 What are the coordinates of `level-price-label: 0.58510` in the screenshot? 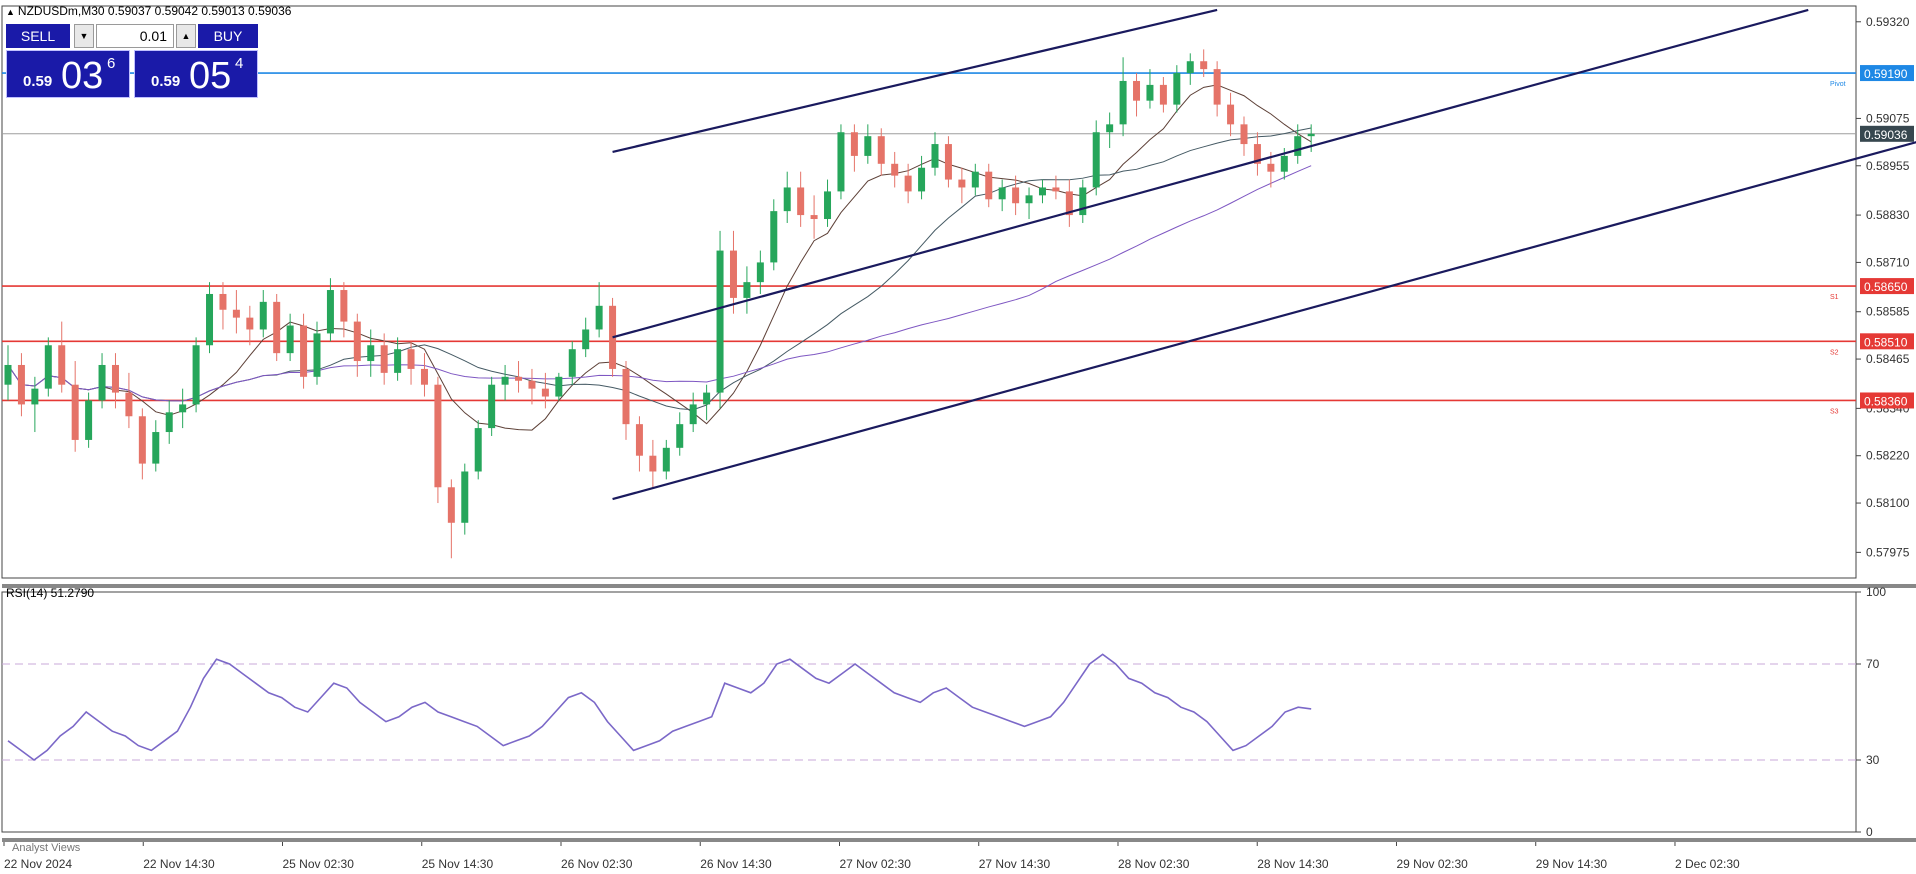 It's located at (1886, 342).